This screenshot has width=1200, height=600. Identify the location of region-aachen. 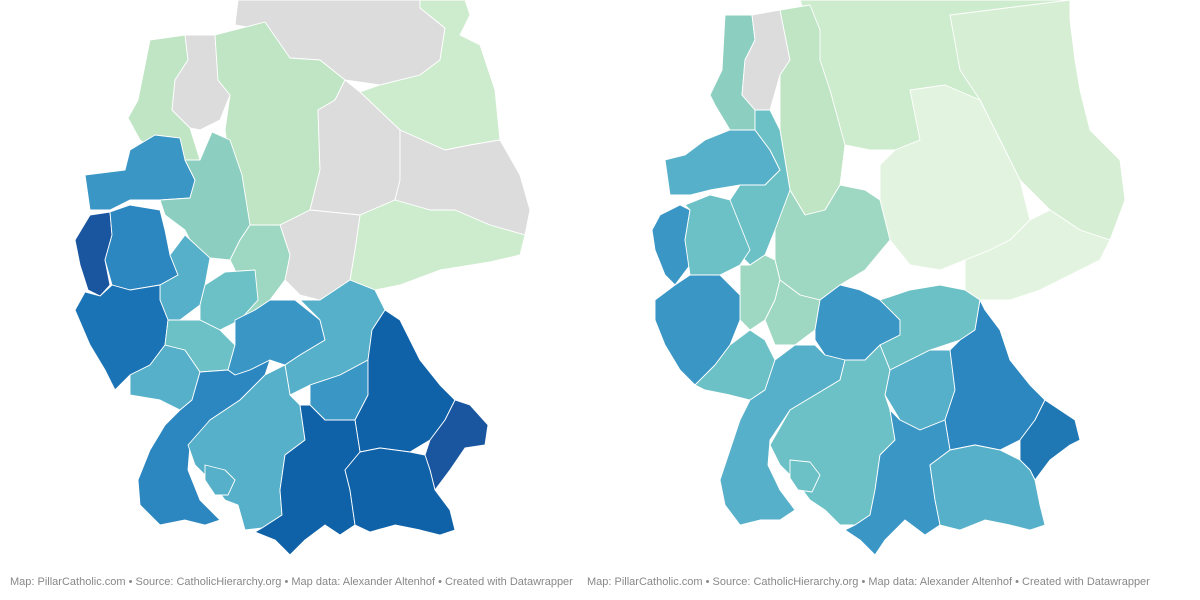
(671, 245).